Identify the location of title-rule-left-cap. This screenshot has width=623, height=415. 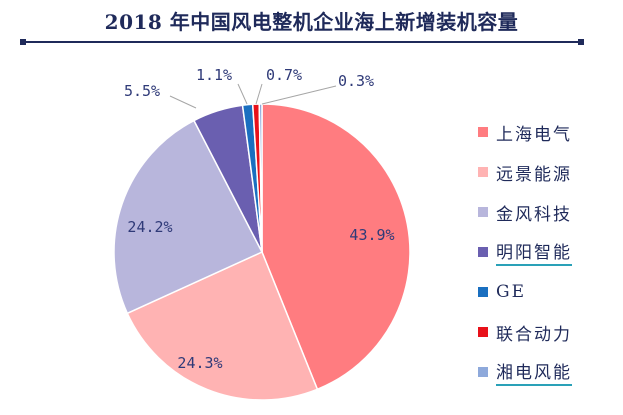
(23, 42).